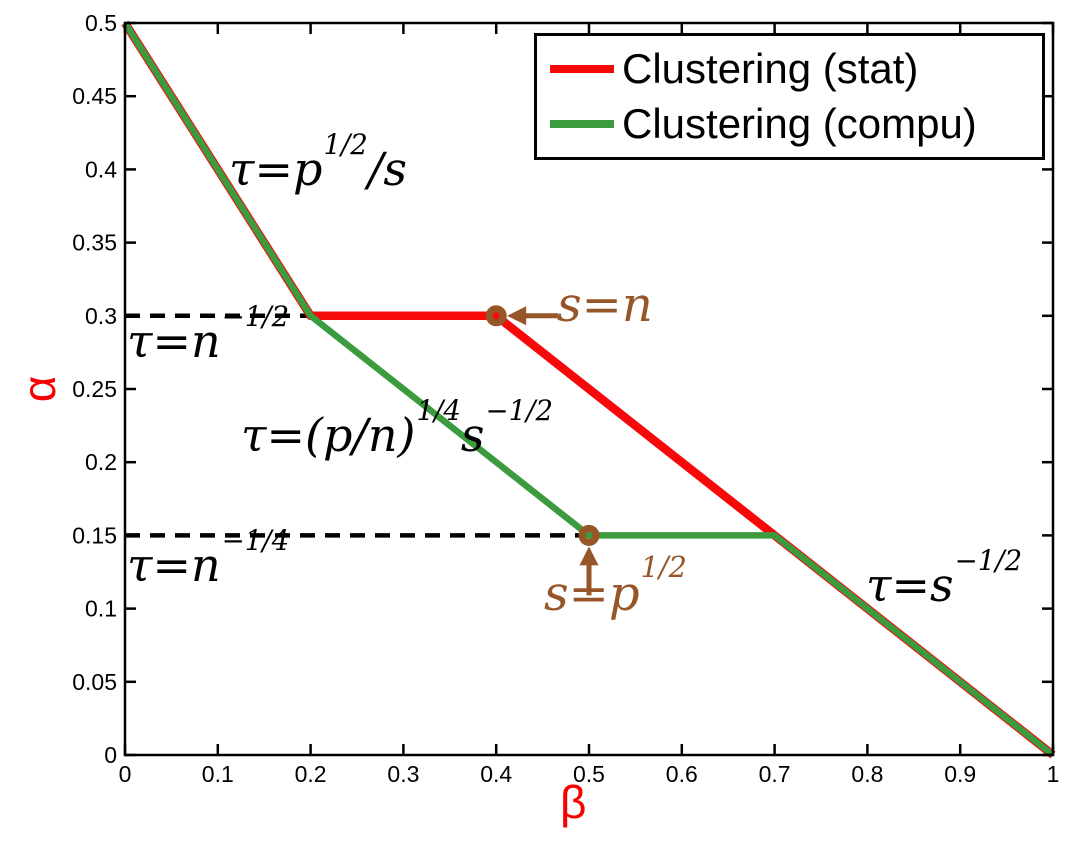  Describe the element at coordinates (770, 68) in the screenshot. I see `legend-label-stat: Clustering (stat)` at that location.